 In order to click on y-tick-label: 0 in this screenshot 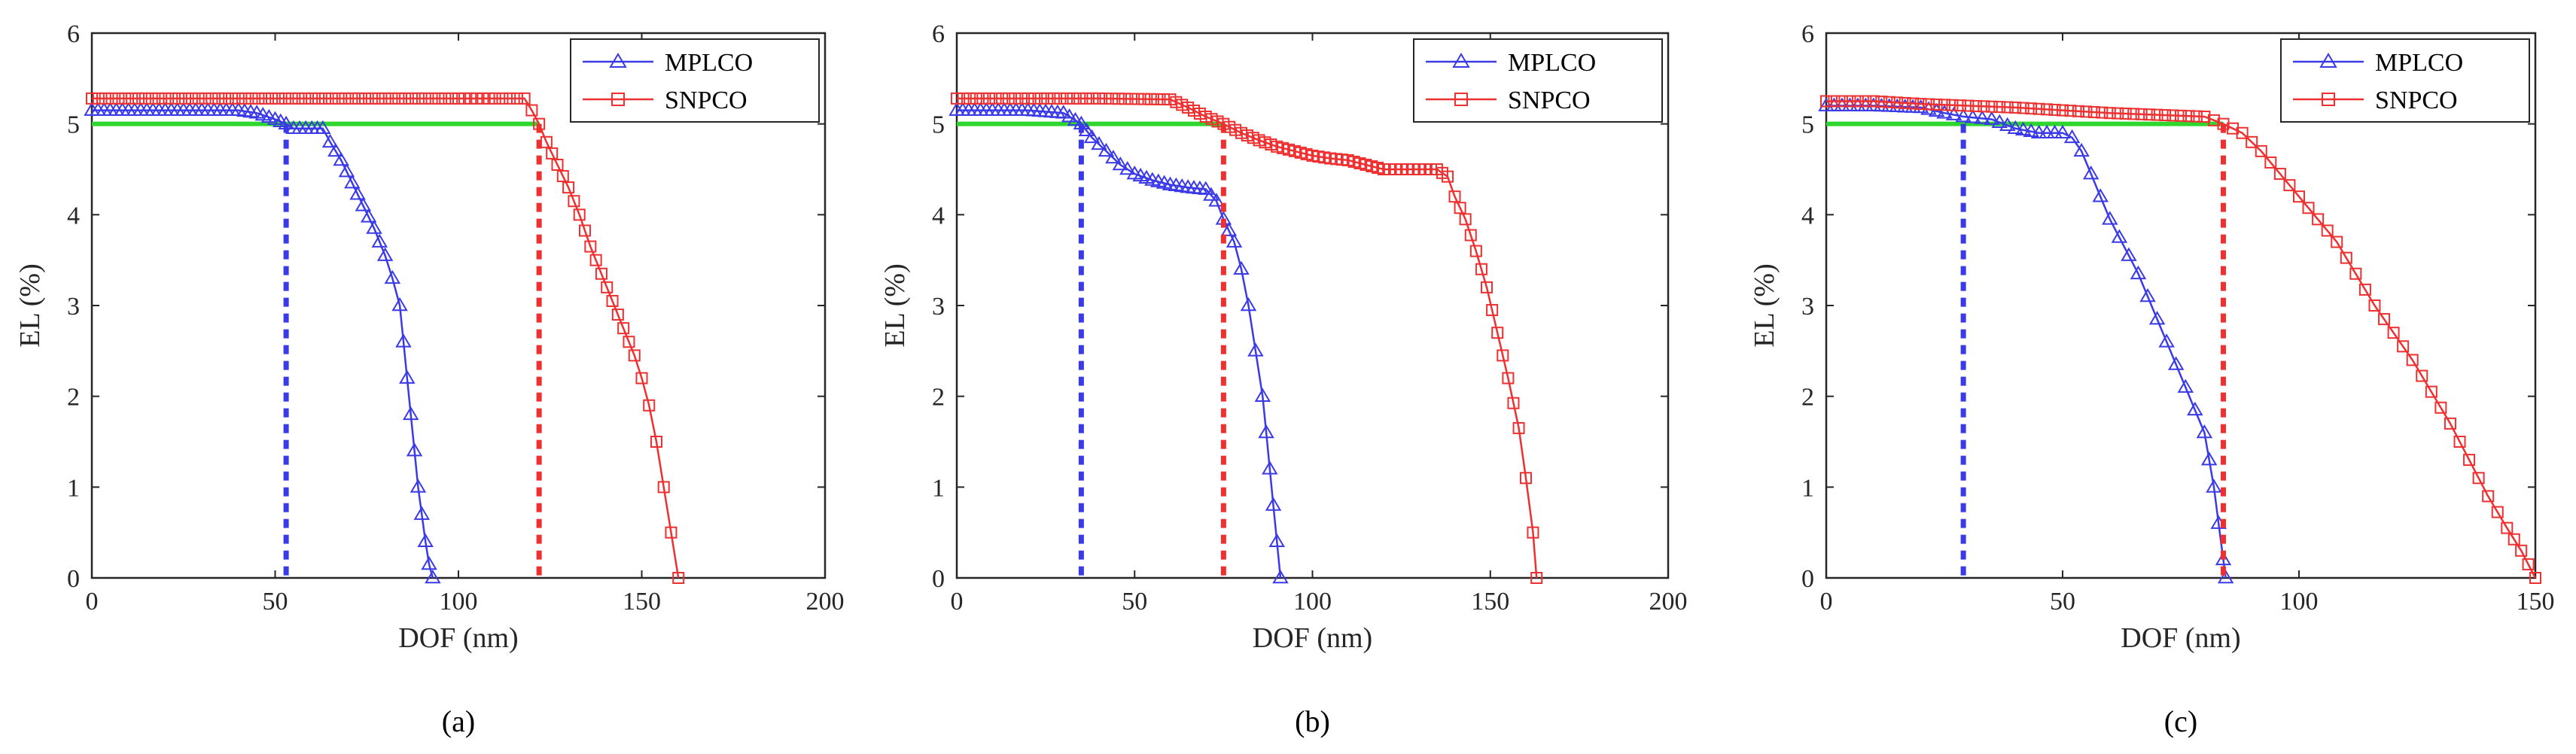, I will do `click(1808, 579)`.